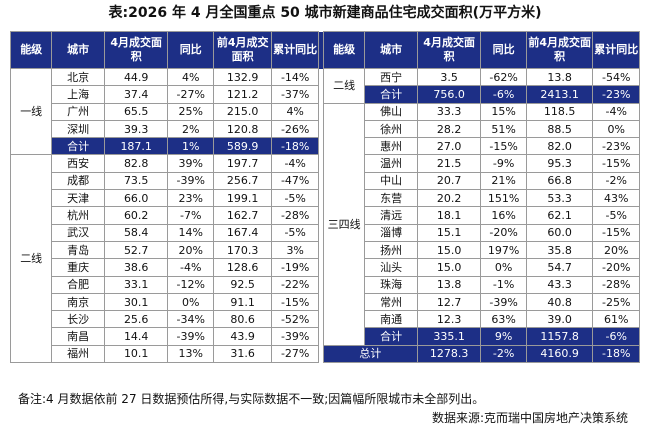 The width and height of the screenshot is (650, 429). What do you see at coordinates (503, 50) in the screenshot?
I see `header-yoy: 同比` at bounding box center [503, 50].